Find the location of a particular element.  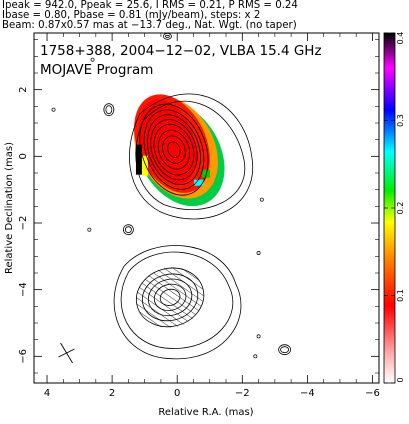

pol-red-core is located at coordinates (168, 141).